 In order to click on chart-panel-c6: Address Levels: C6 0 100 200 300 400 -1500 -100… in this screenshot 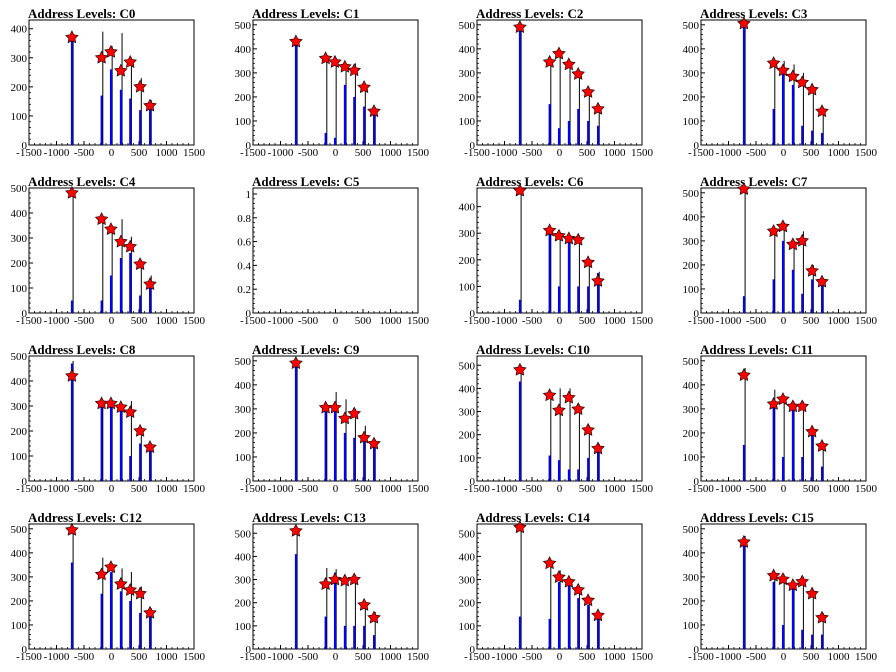, I will do `click(560, 252)`.